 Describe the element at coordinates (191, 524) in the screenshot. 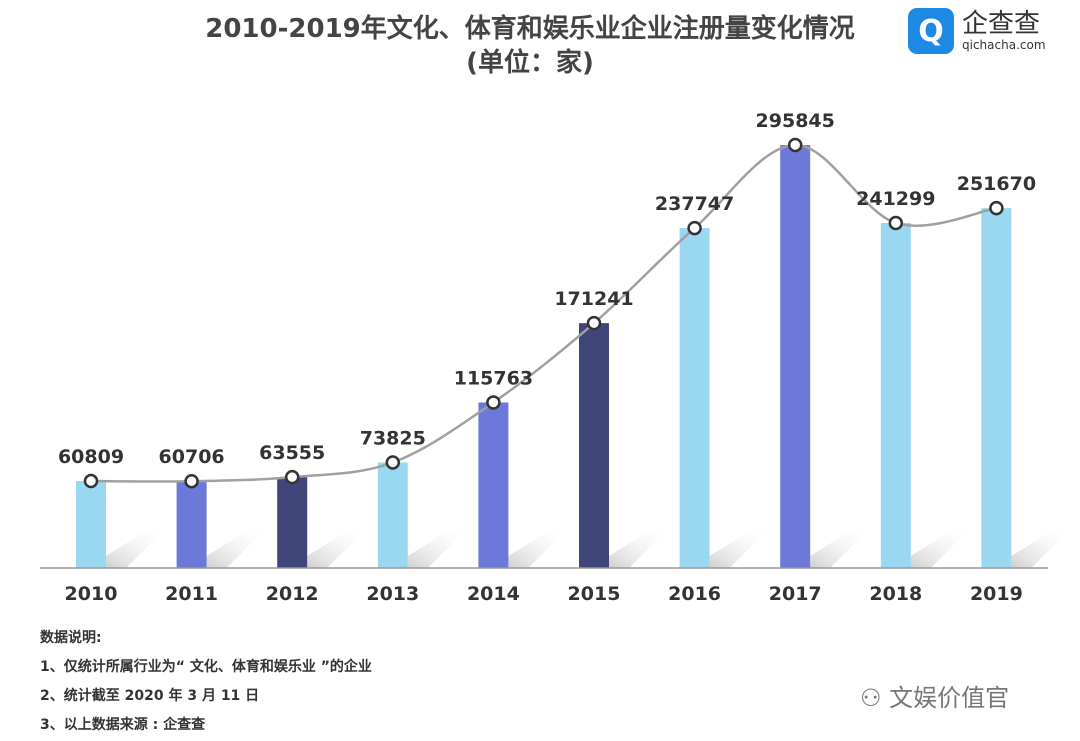

I see `bar-2011` at that location.